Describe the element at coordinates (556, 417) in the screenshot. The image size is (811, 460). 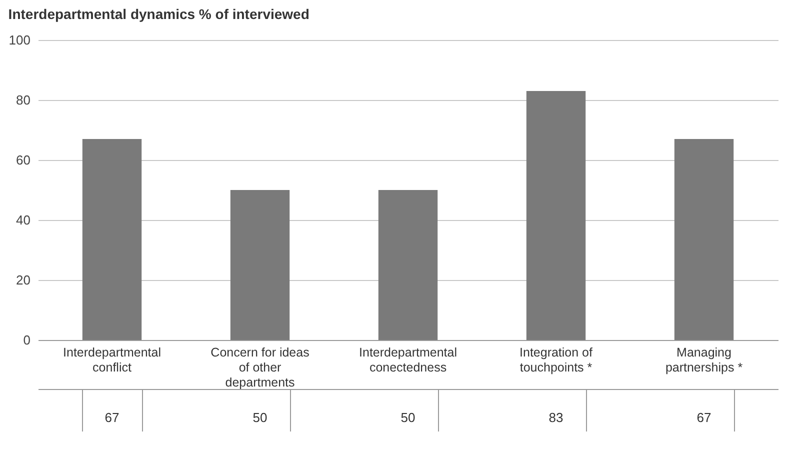
I see `data-label: 83` at that location.